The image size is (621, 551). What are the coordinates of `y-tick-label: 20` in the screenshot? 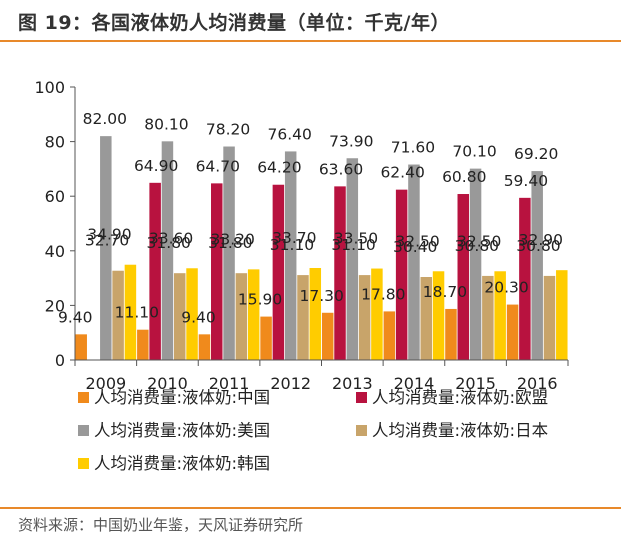 It's located at (55, 305).